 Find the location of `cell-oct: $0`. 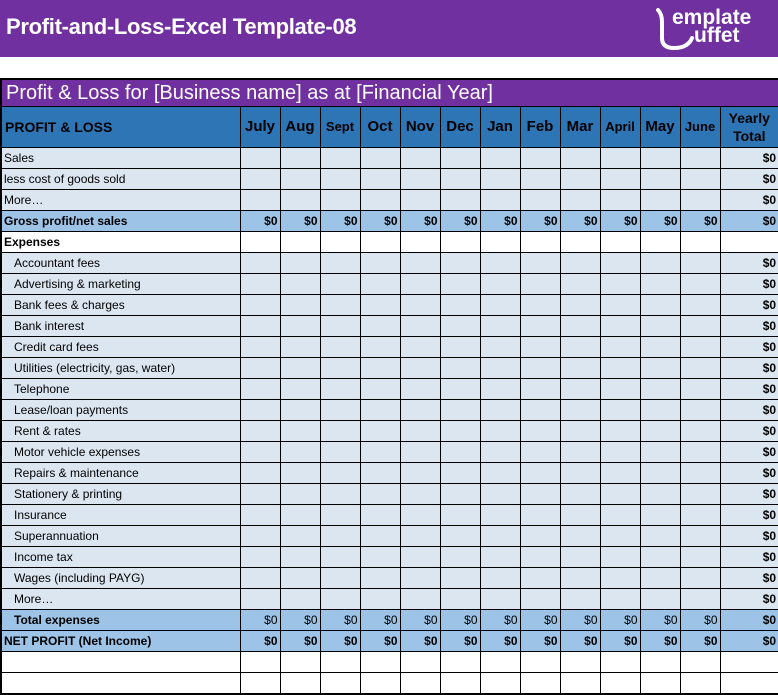

cell-oct: $0 is located at coordinates (380, 221).